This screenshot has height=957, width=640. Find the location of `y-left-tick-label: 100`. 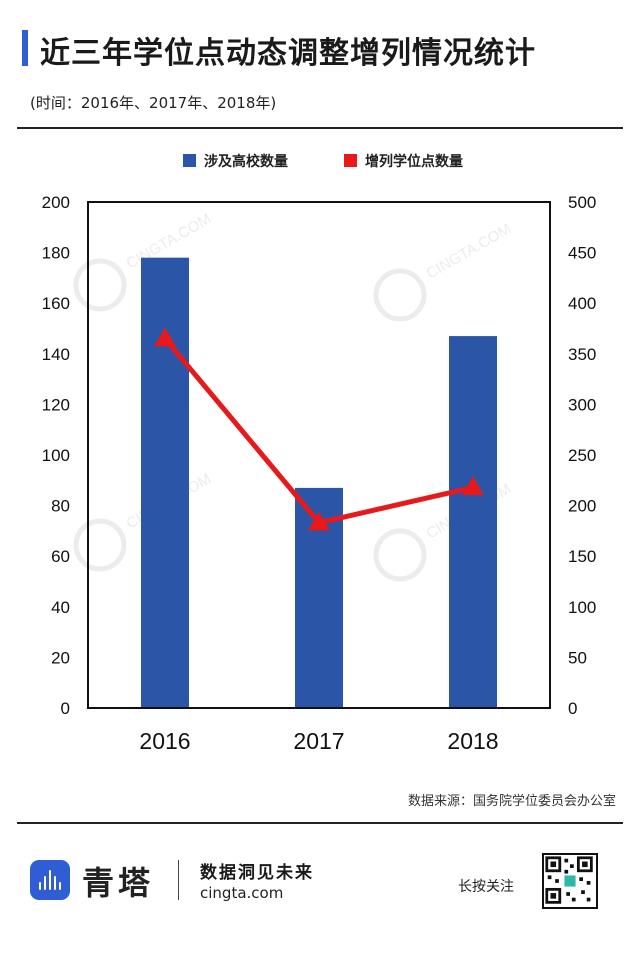

y-left-tick-label: 100 is located at coordinates (56, 455).